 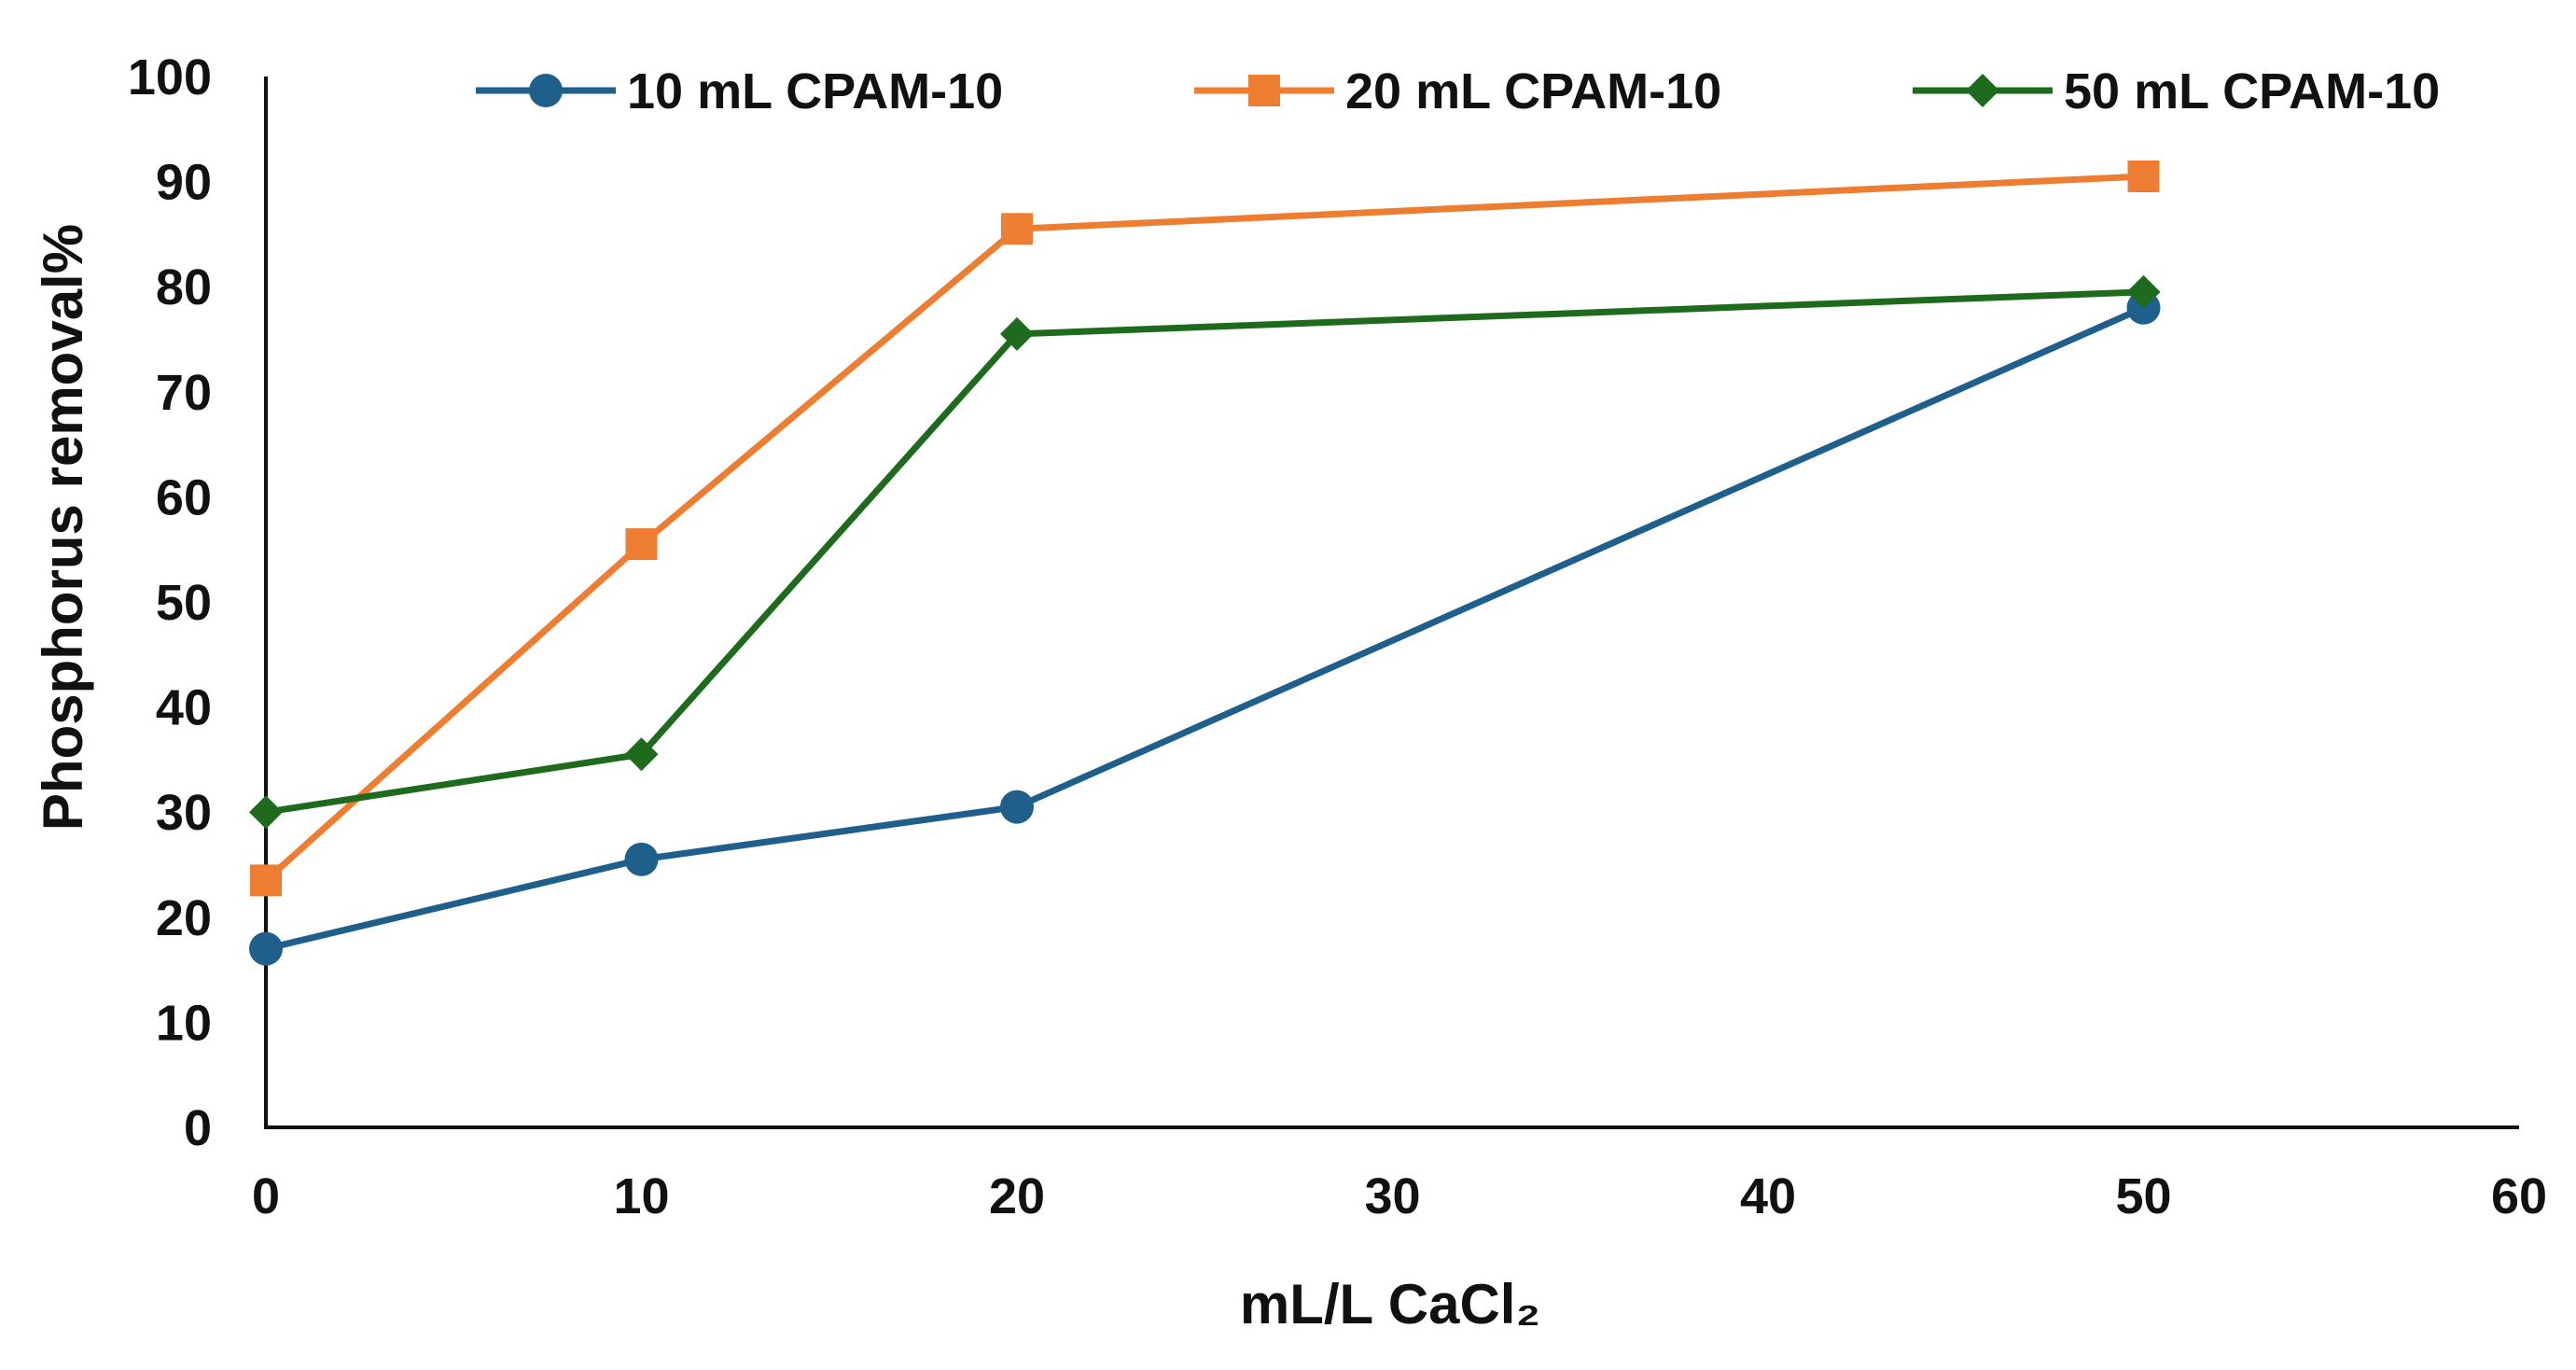 What do you see at coordinates (184, 287) in the screenshot?
I see `y-tick-label: 80` at bounding box center [184, 287].